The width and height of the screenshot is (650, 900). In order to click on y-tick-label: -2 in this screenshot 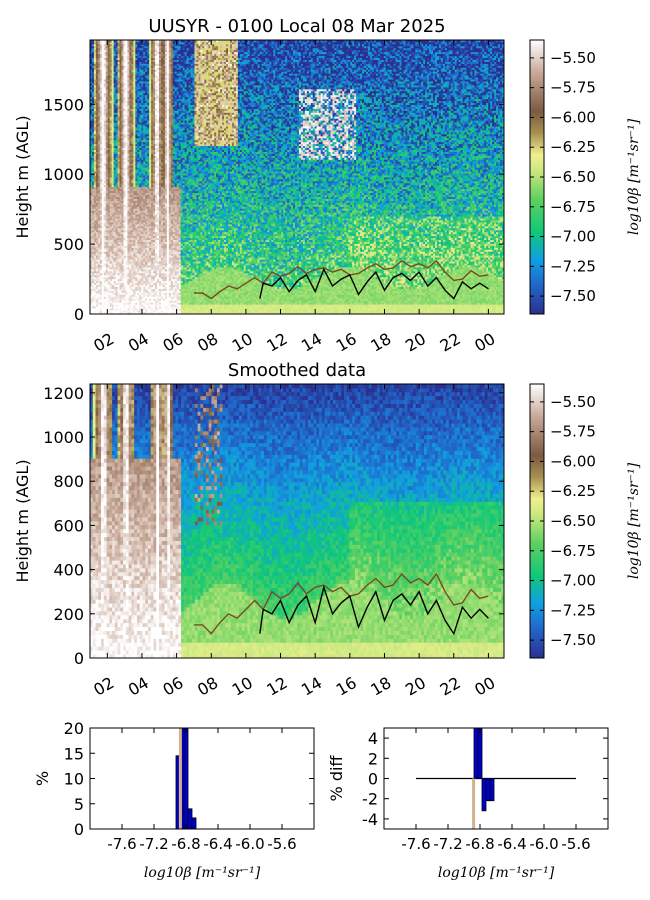, I will do `click(370, 799)`.